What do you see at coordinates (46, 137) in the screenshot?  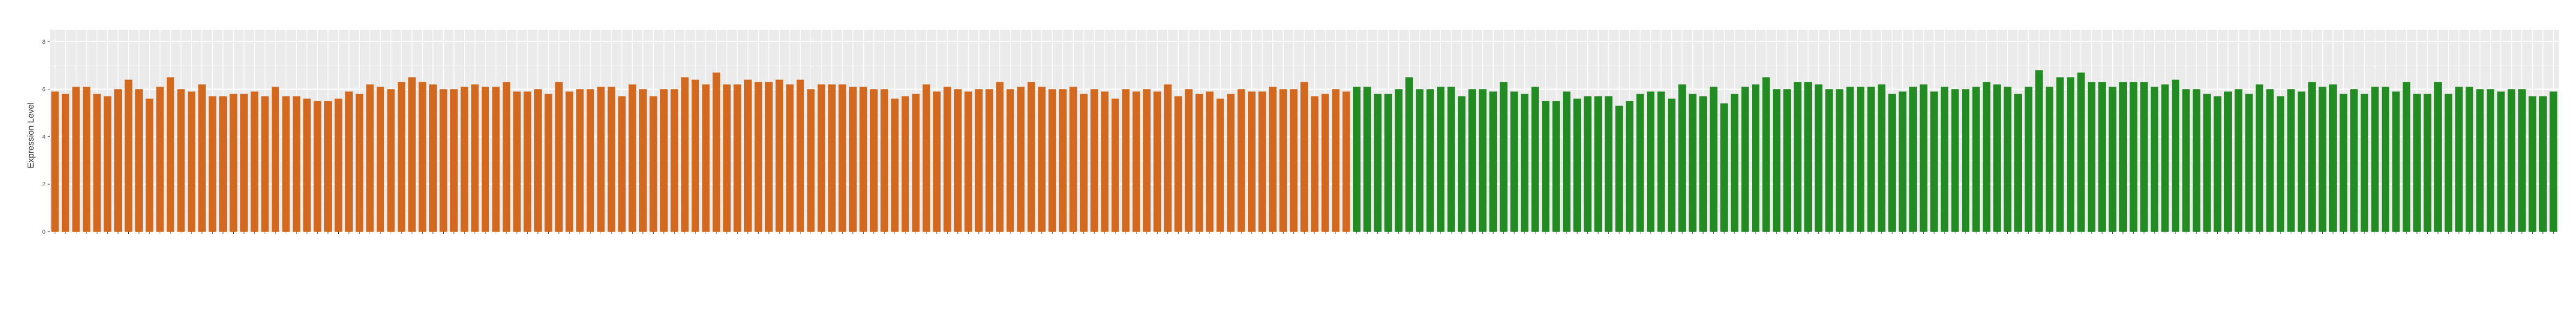 I see `y-axis: 0 2 4 6 8` at bounding box center [46, 137].